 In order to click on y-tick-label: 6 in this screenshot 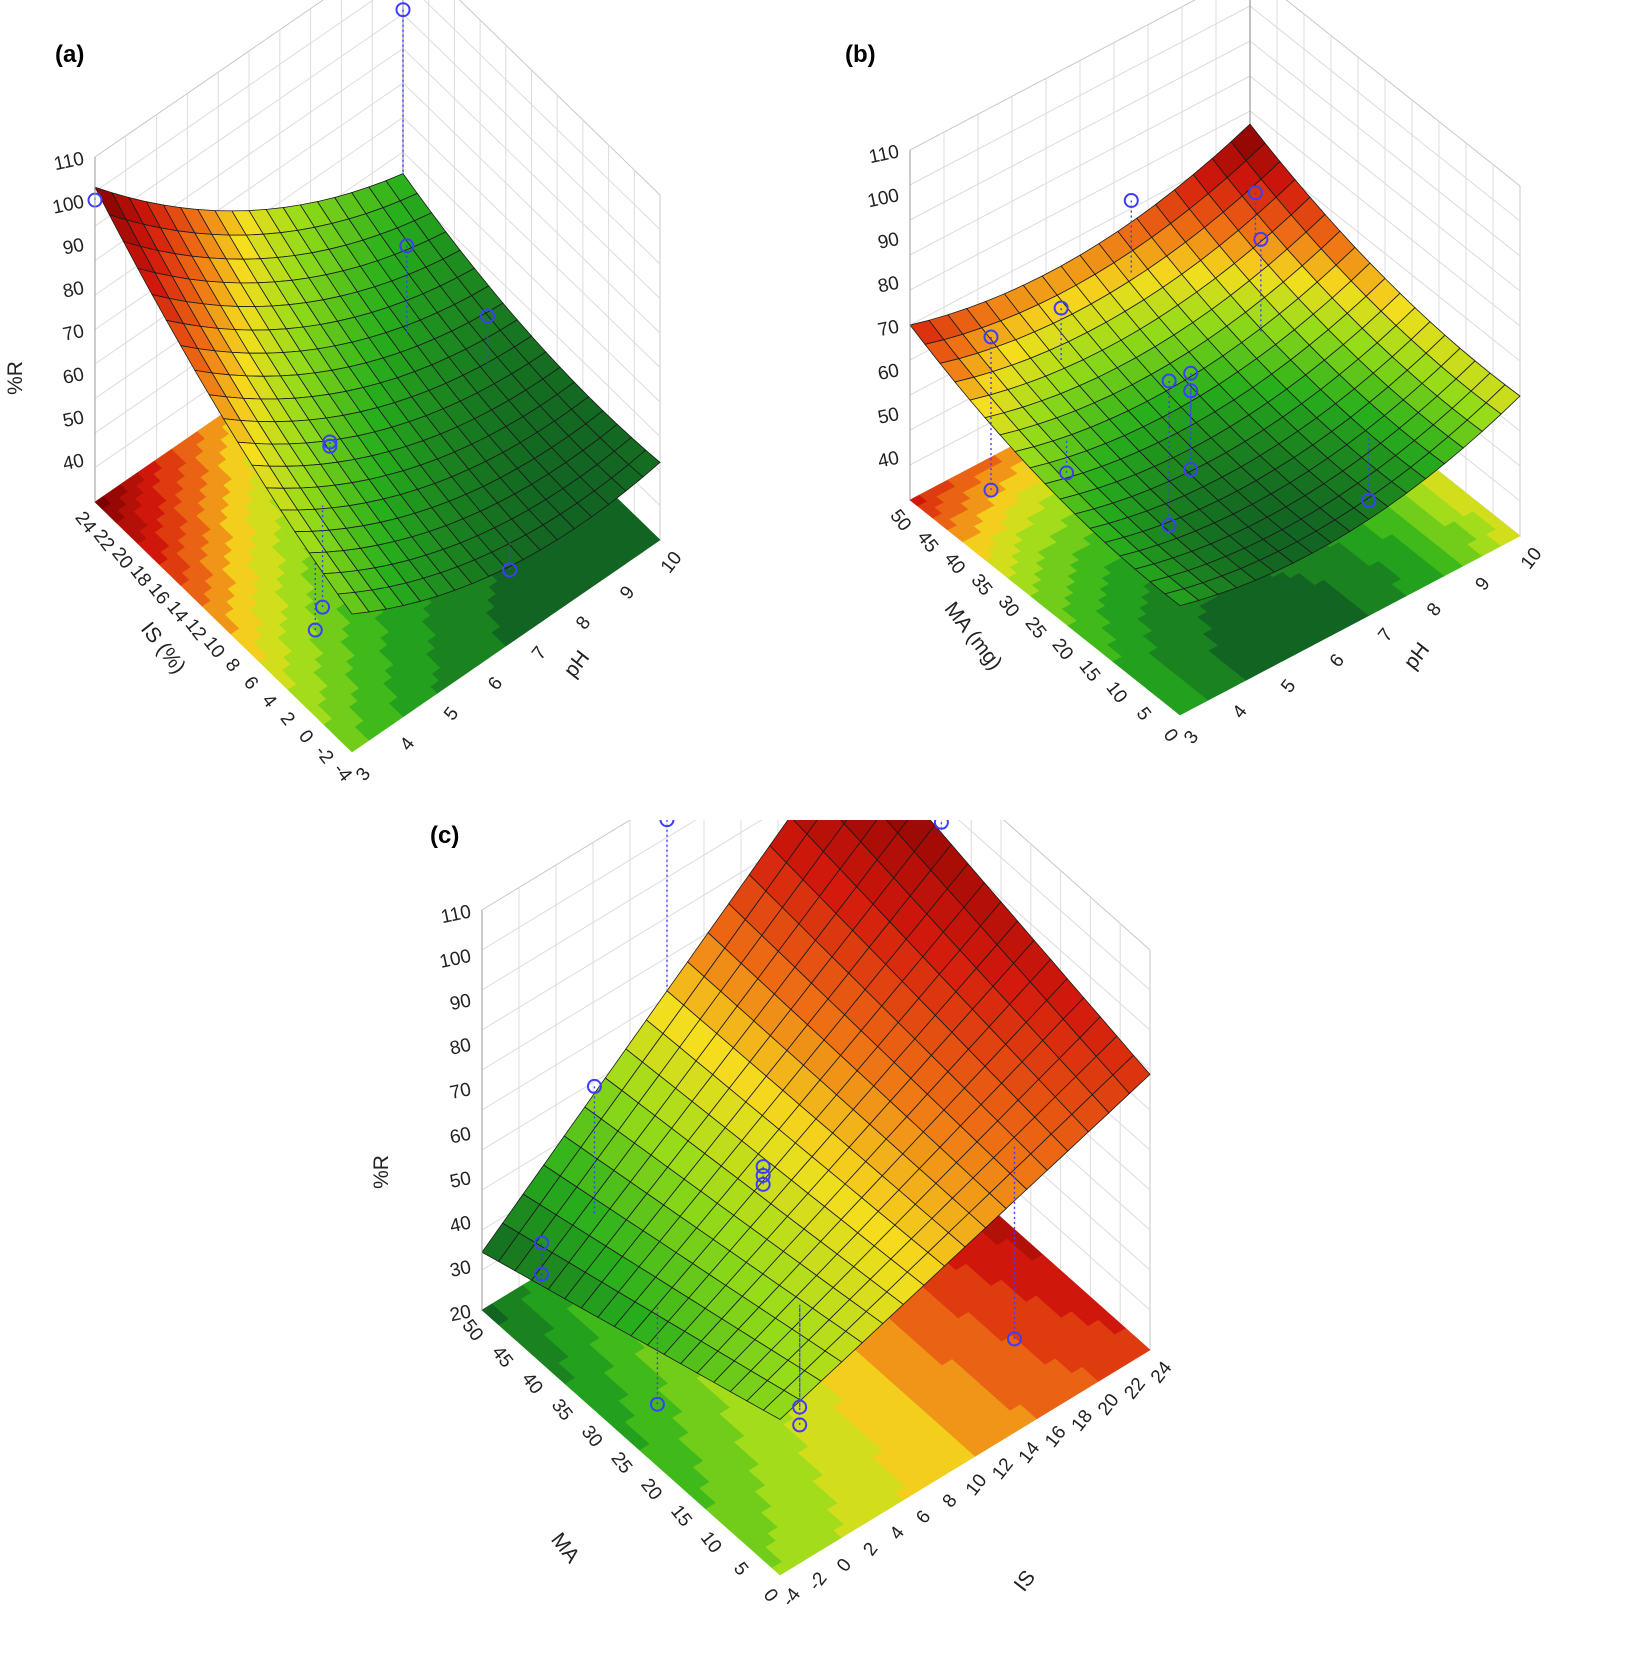, I will do `click(250, 683)`.